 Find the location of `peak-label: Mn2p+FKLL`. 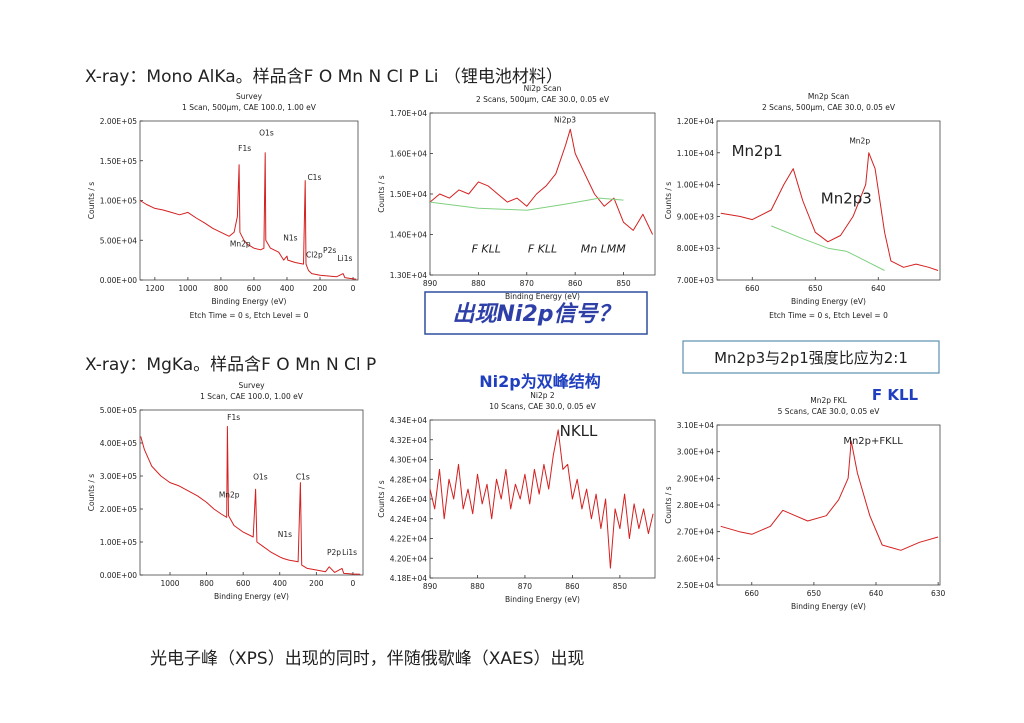

peak-label: Mn2p+FKLL is located at coordinates (873, 441).